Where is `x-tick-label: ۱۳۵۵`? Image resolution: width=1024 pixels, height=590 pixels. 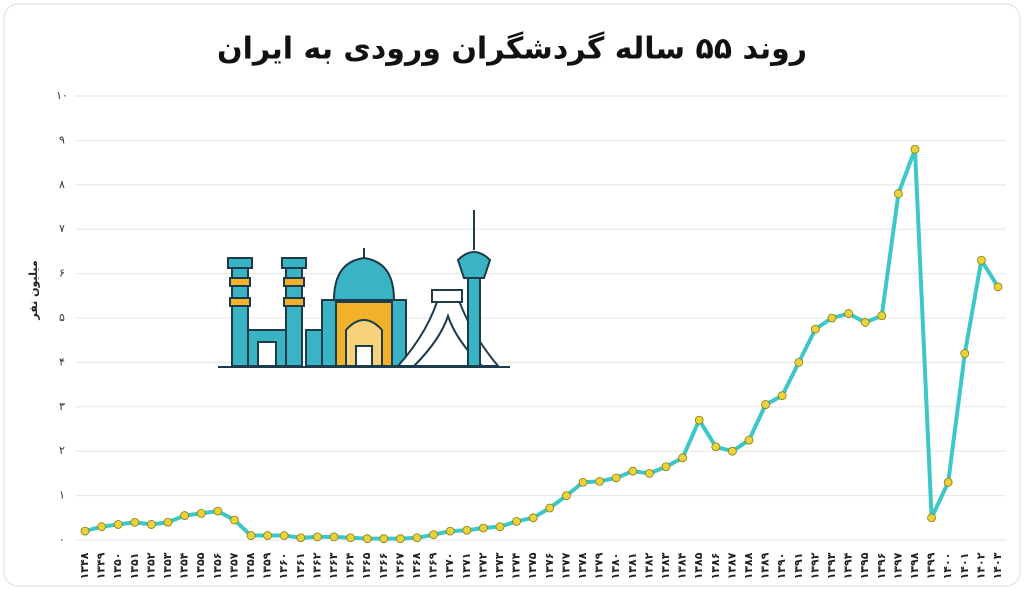
x-tick-label: ۱۳۵۵ is located at coordinates (200, 565).